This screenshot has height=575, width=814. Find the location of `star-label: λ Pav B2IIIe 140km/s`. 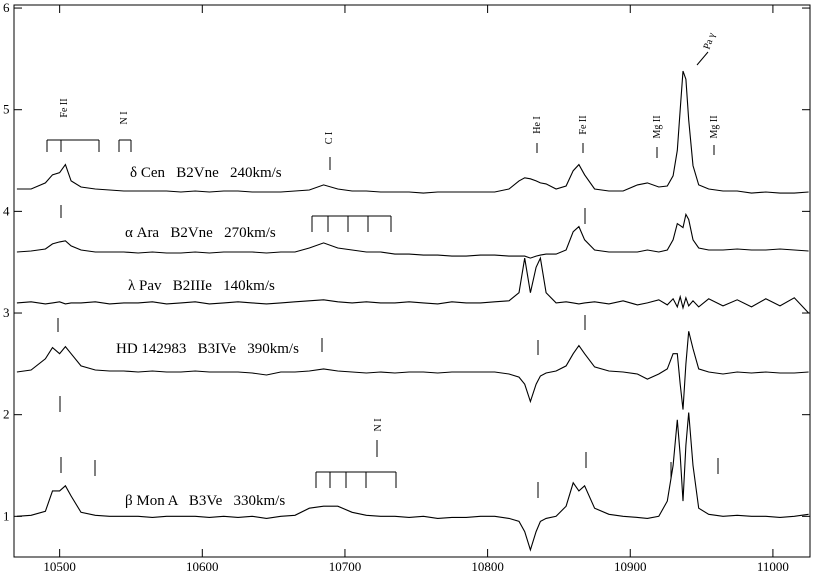

star-label: λ Pav B2IIIe 140km/s is located at coordinates (201, 286).